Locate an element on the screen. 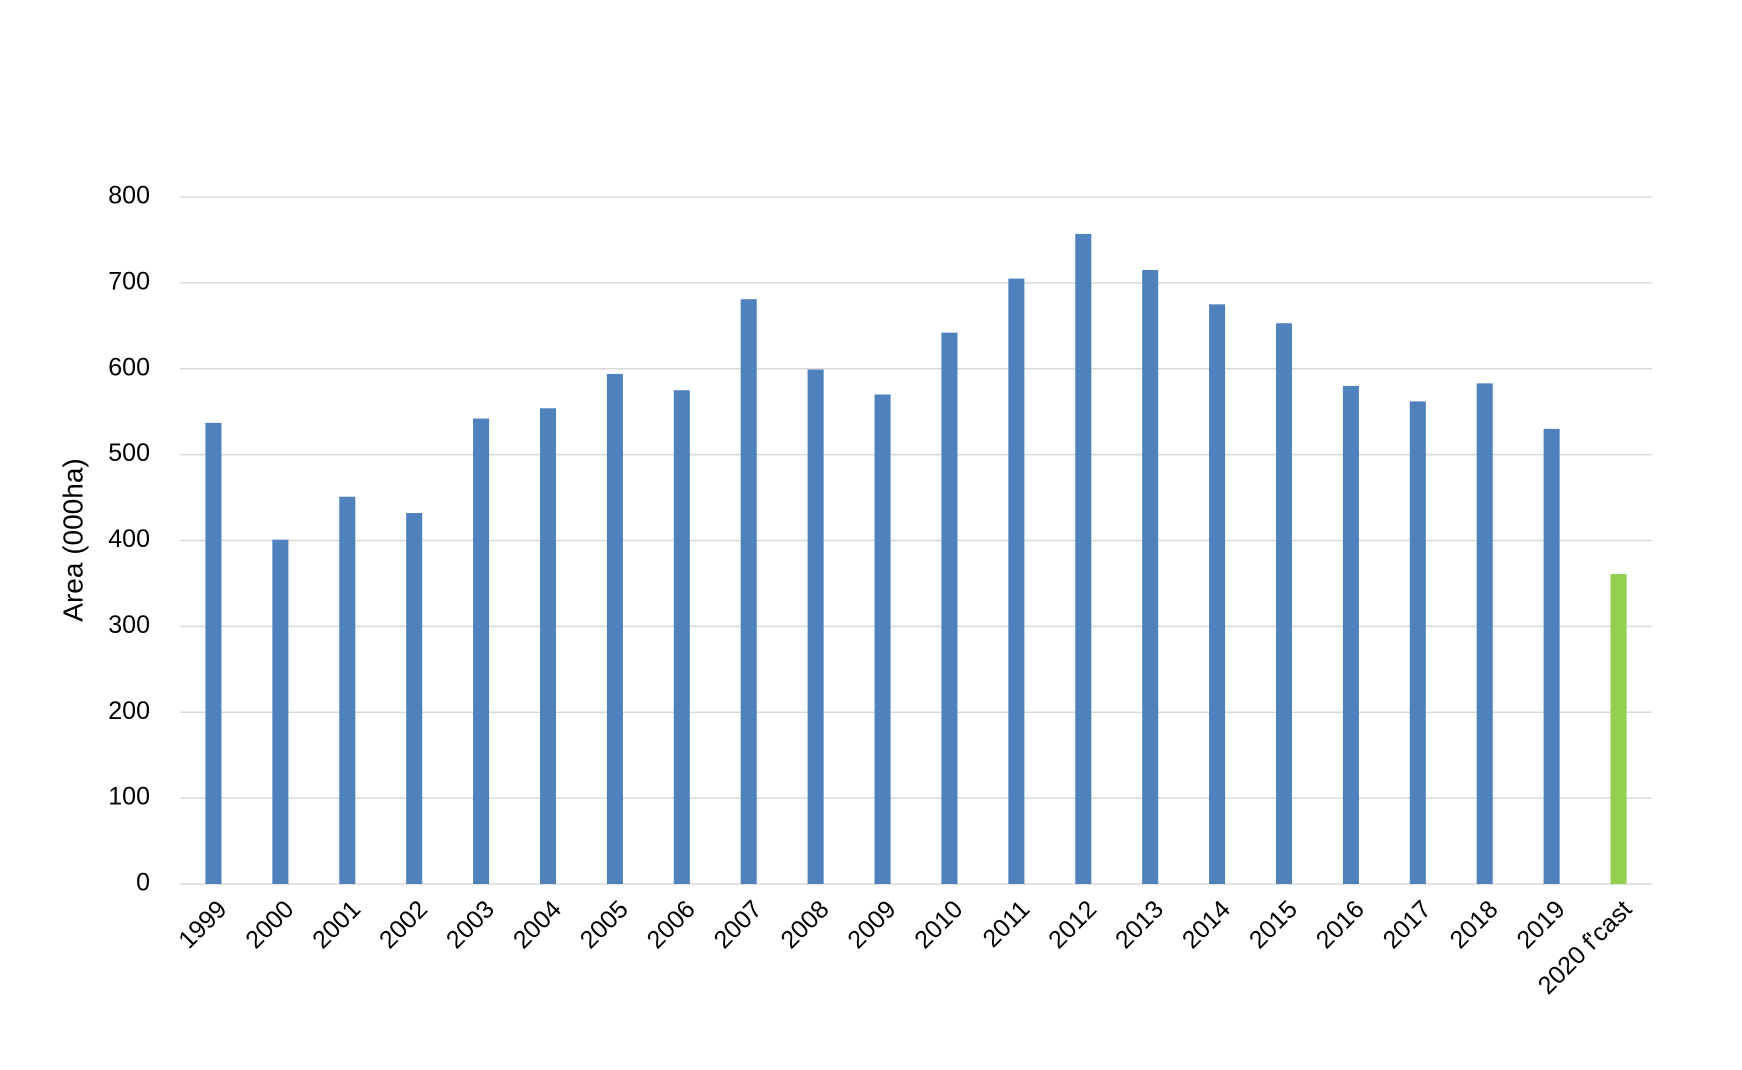  x-tick-label: 2017 is located at coordinates (1407, 924).